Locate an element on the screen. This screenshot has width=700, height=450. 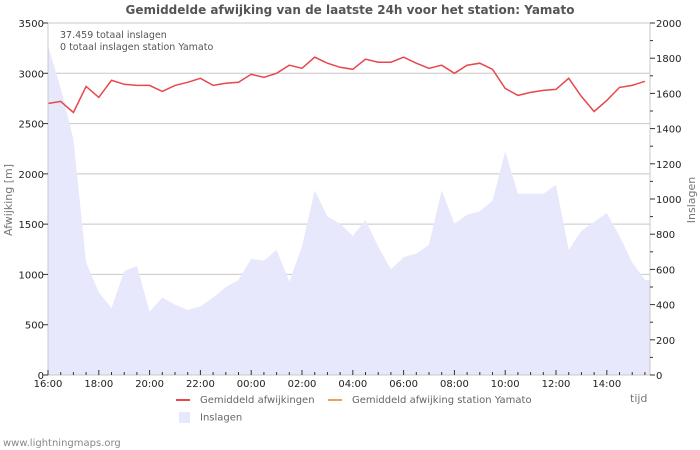
legend-avg-dev: Gemiddeld afwijkingen is located at coordinates (245, 400).